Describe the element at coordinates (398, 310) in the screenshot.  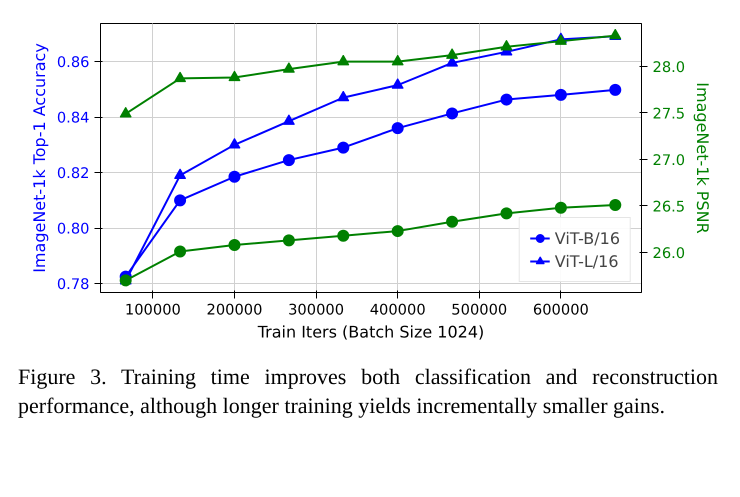
I see `x-tick-label: 400000` at that location.